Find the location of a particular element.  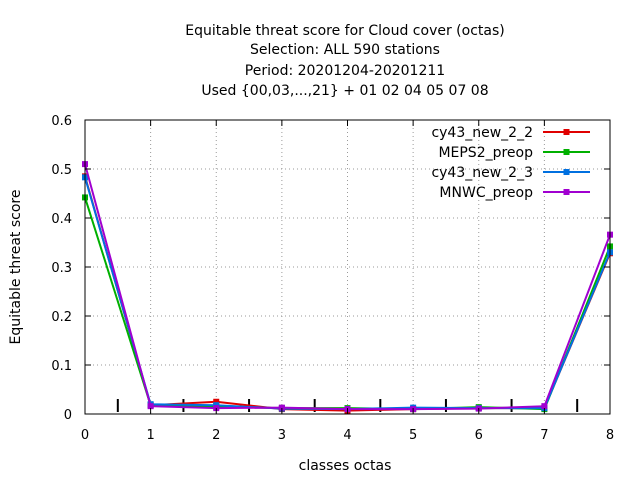

y-tick-labels: 0 0.1 0.2 0.3 0.4 0.5 0.6 is located at coordinates (61, 268).